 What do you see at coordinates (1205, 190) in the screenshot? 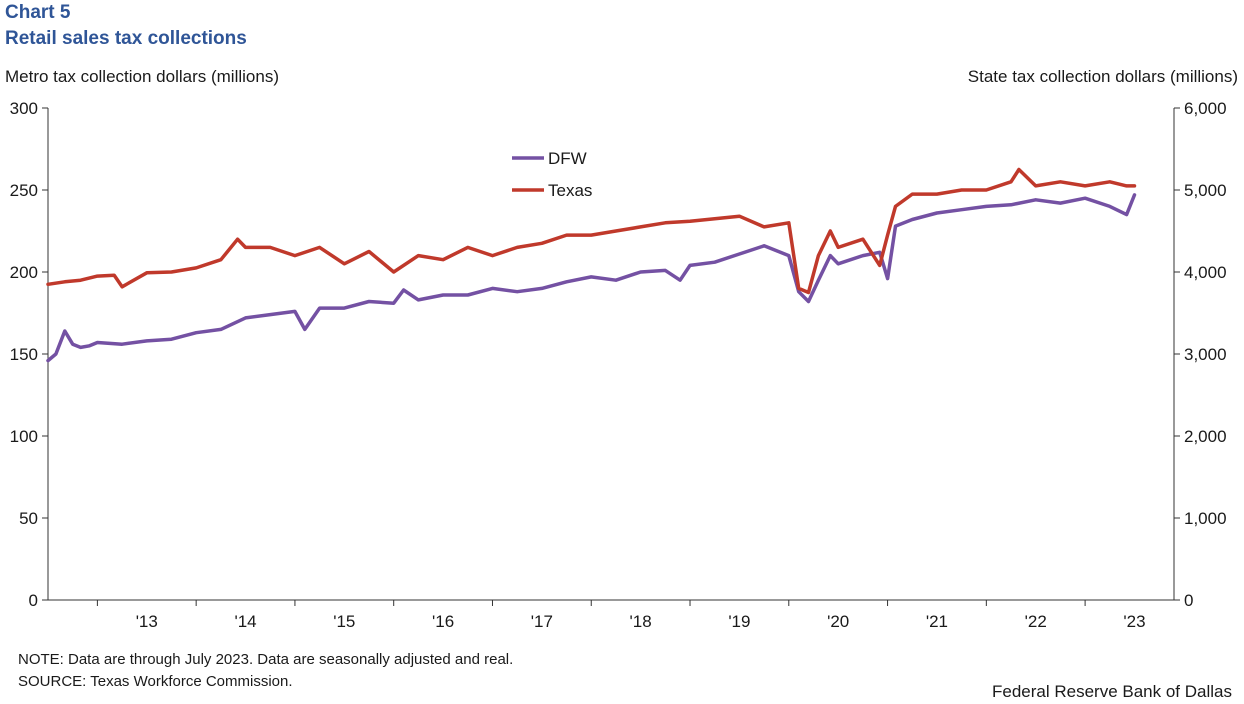
I see `right-y-tick-label: 5,000` at bounding box center [1205, 190].